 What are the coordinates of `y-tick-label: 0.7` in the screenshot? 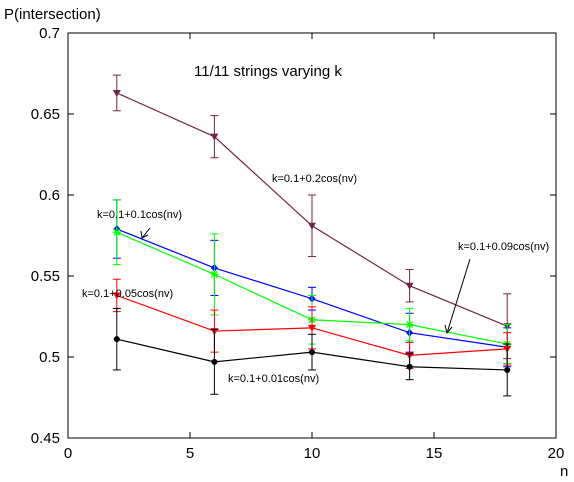 It's located at (49, 33).